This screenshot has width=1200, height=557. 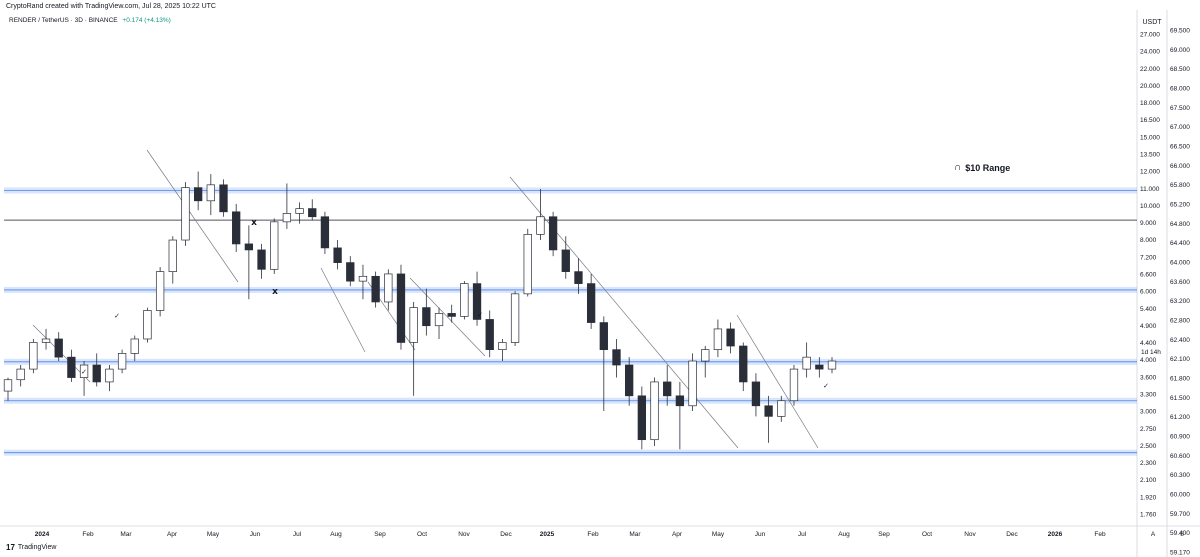 What do you see at coordinates (1180, 108) in the screenshot?
I see `secondary-tick-label: 67.500` at bounding box center [1180, 108].